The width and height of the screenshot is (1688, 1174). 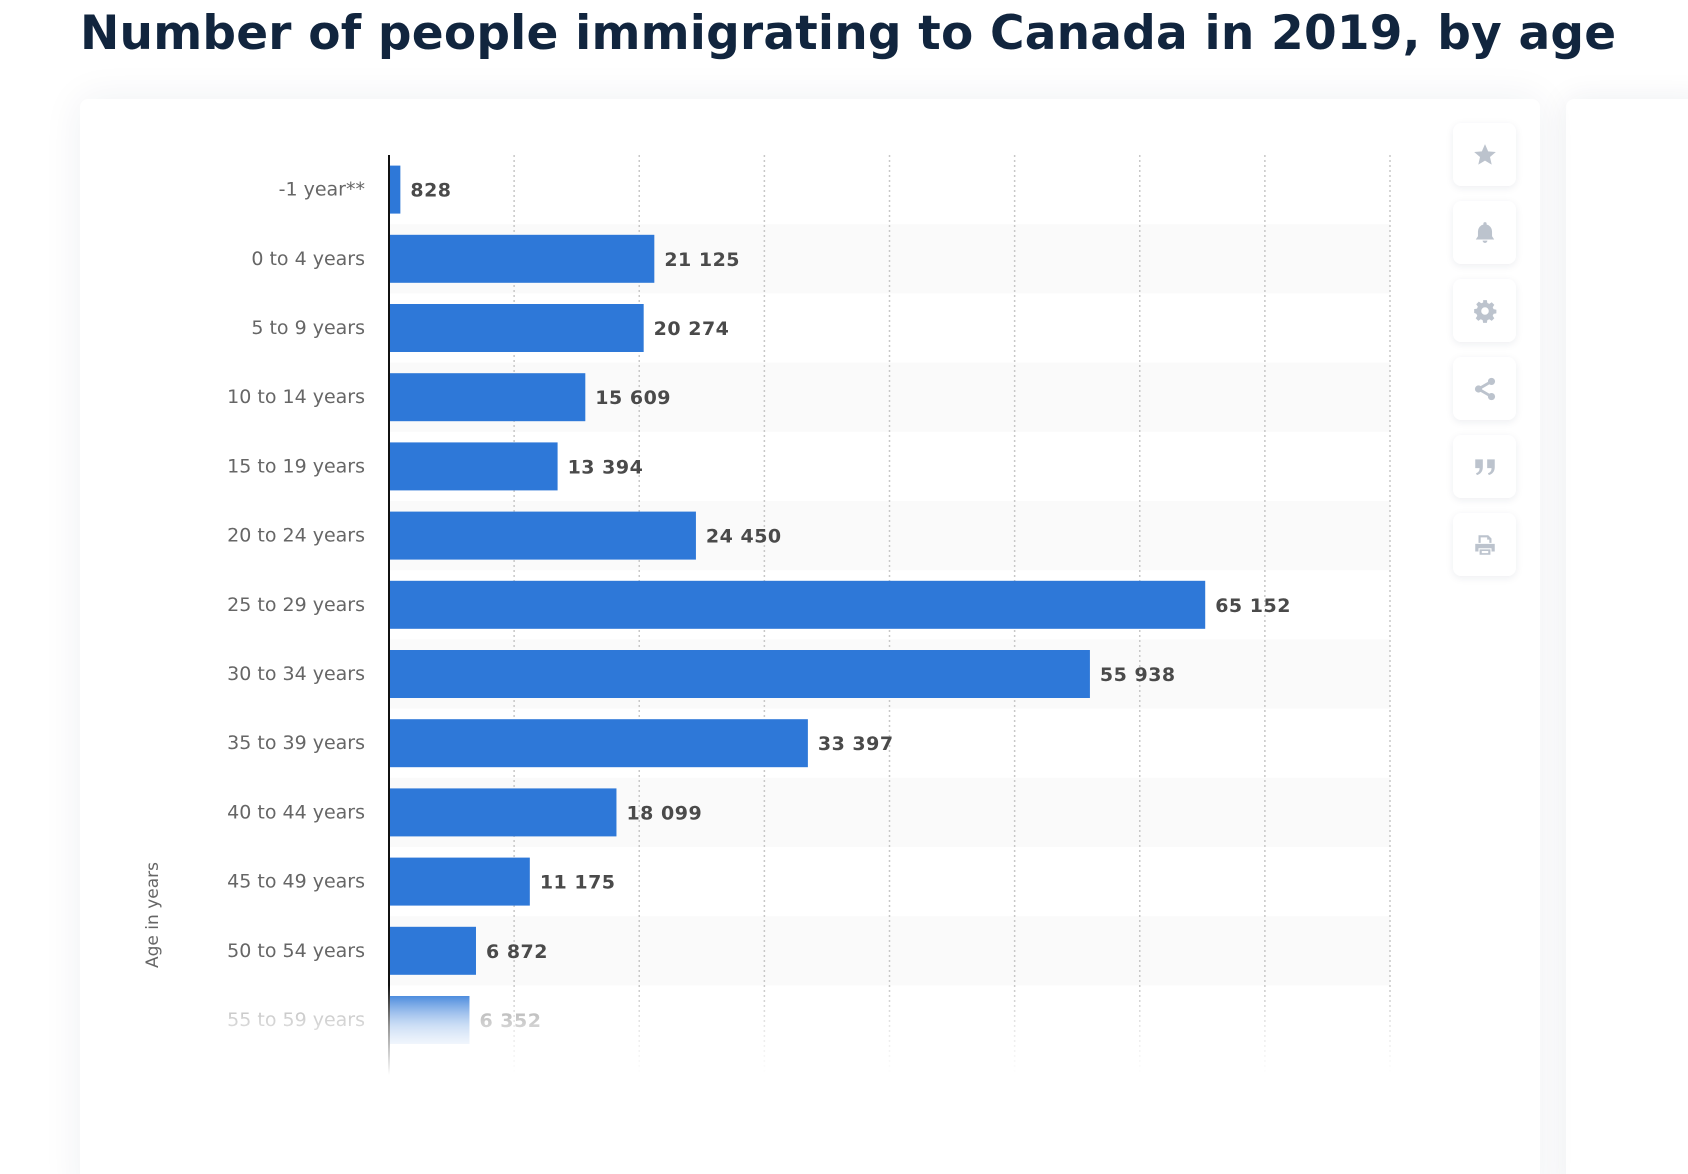 I want to click on category-label: -1 year**, so click(x=322, y=190).